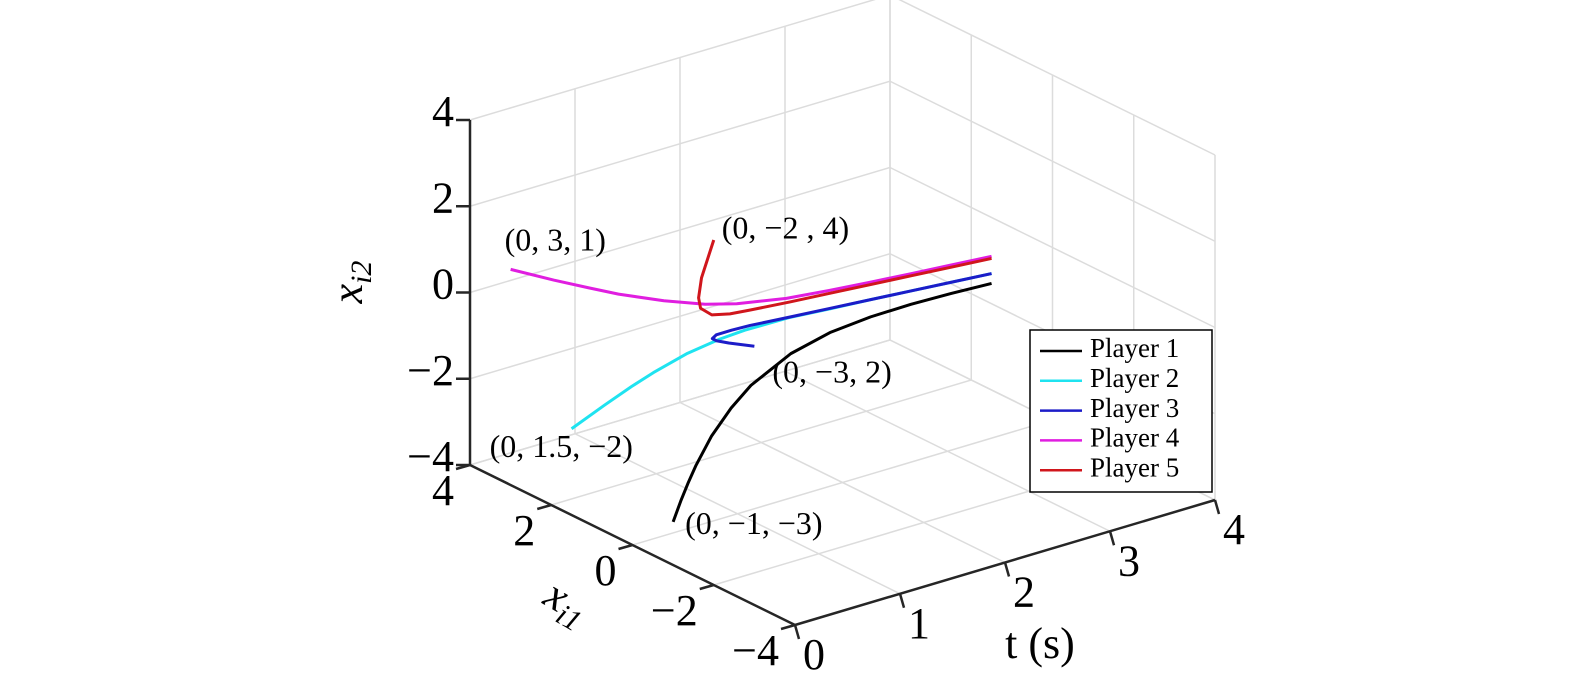  I want to click on z-tick-label: 2, so click(443, 197).